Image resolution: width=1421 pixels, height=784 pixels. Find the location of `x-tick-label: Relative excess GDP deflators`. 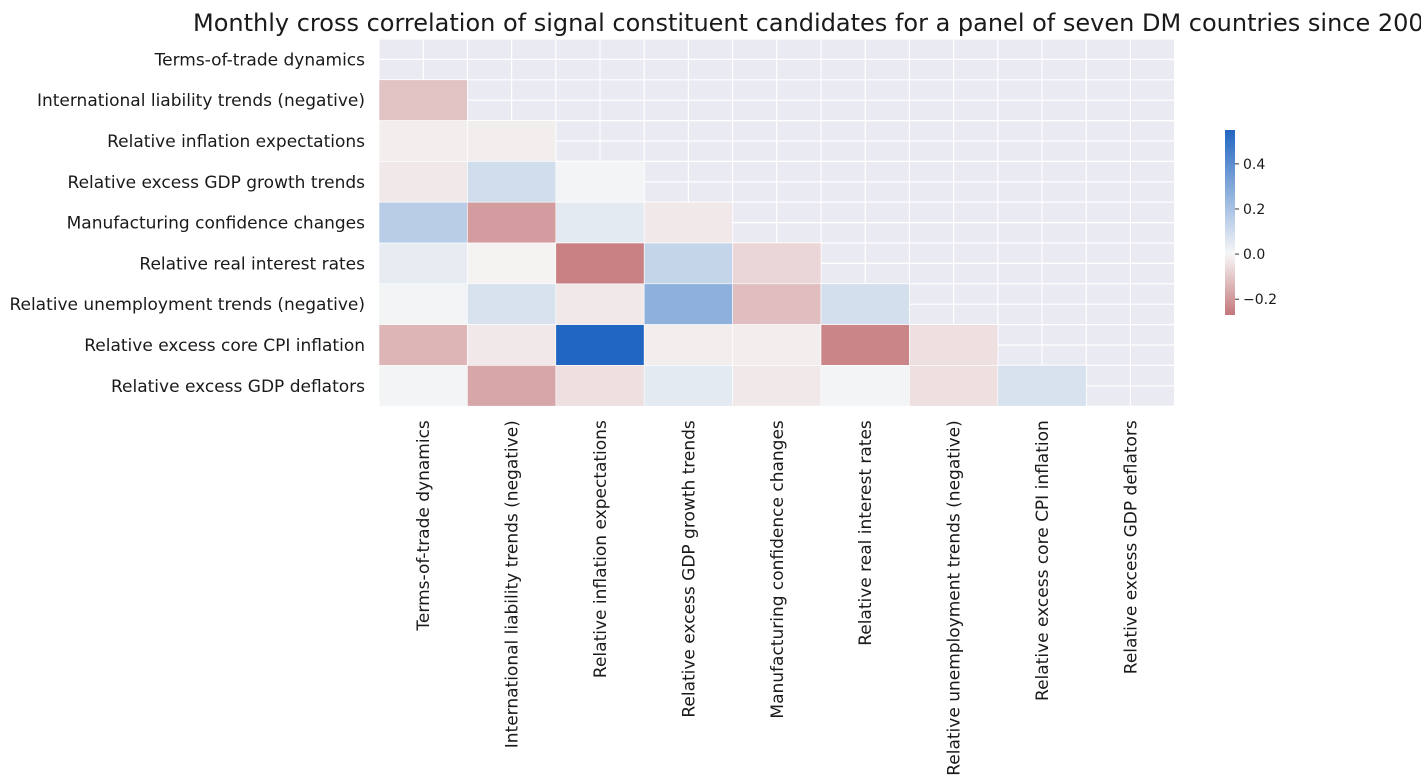

x-tick-label: Relative excess GDP deflators is located at coordinates (1131, 547).